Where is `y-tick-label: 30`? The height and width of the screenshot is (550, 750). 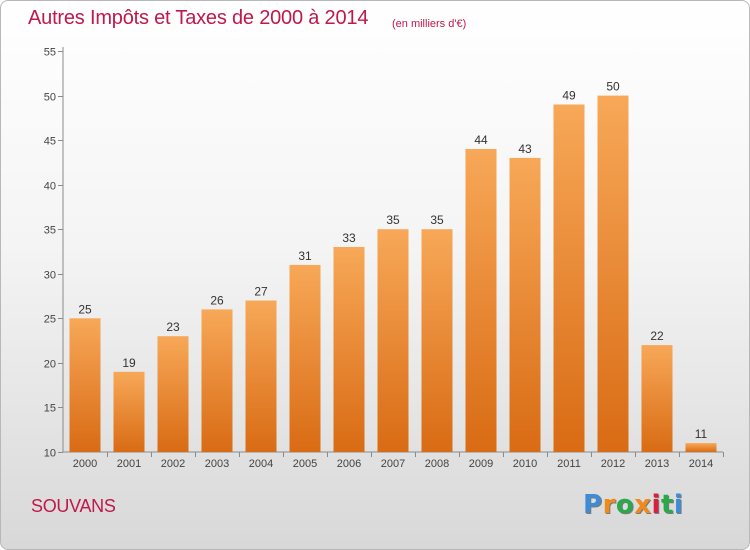 y-tick-label: 30 is located at coordinates (50, 276).